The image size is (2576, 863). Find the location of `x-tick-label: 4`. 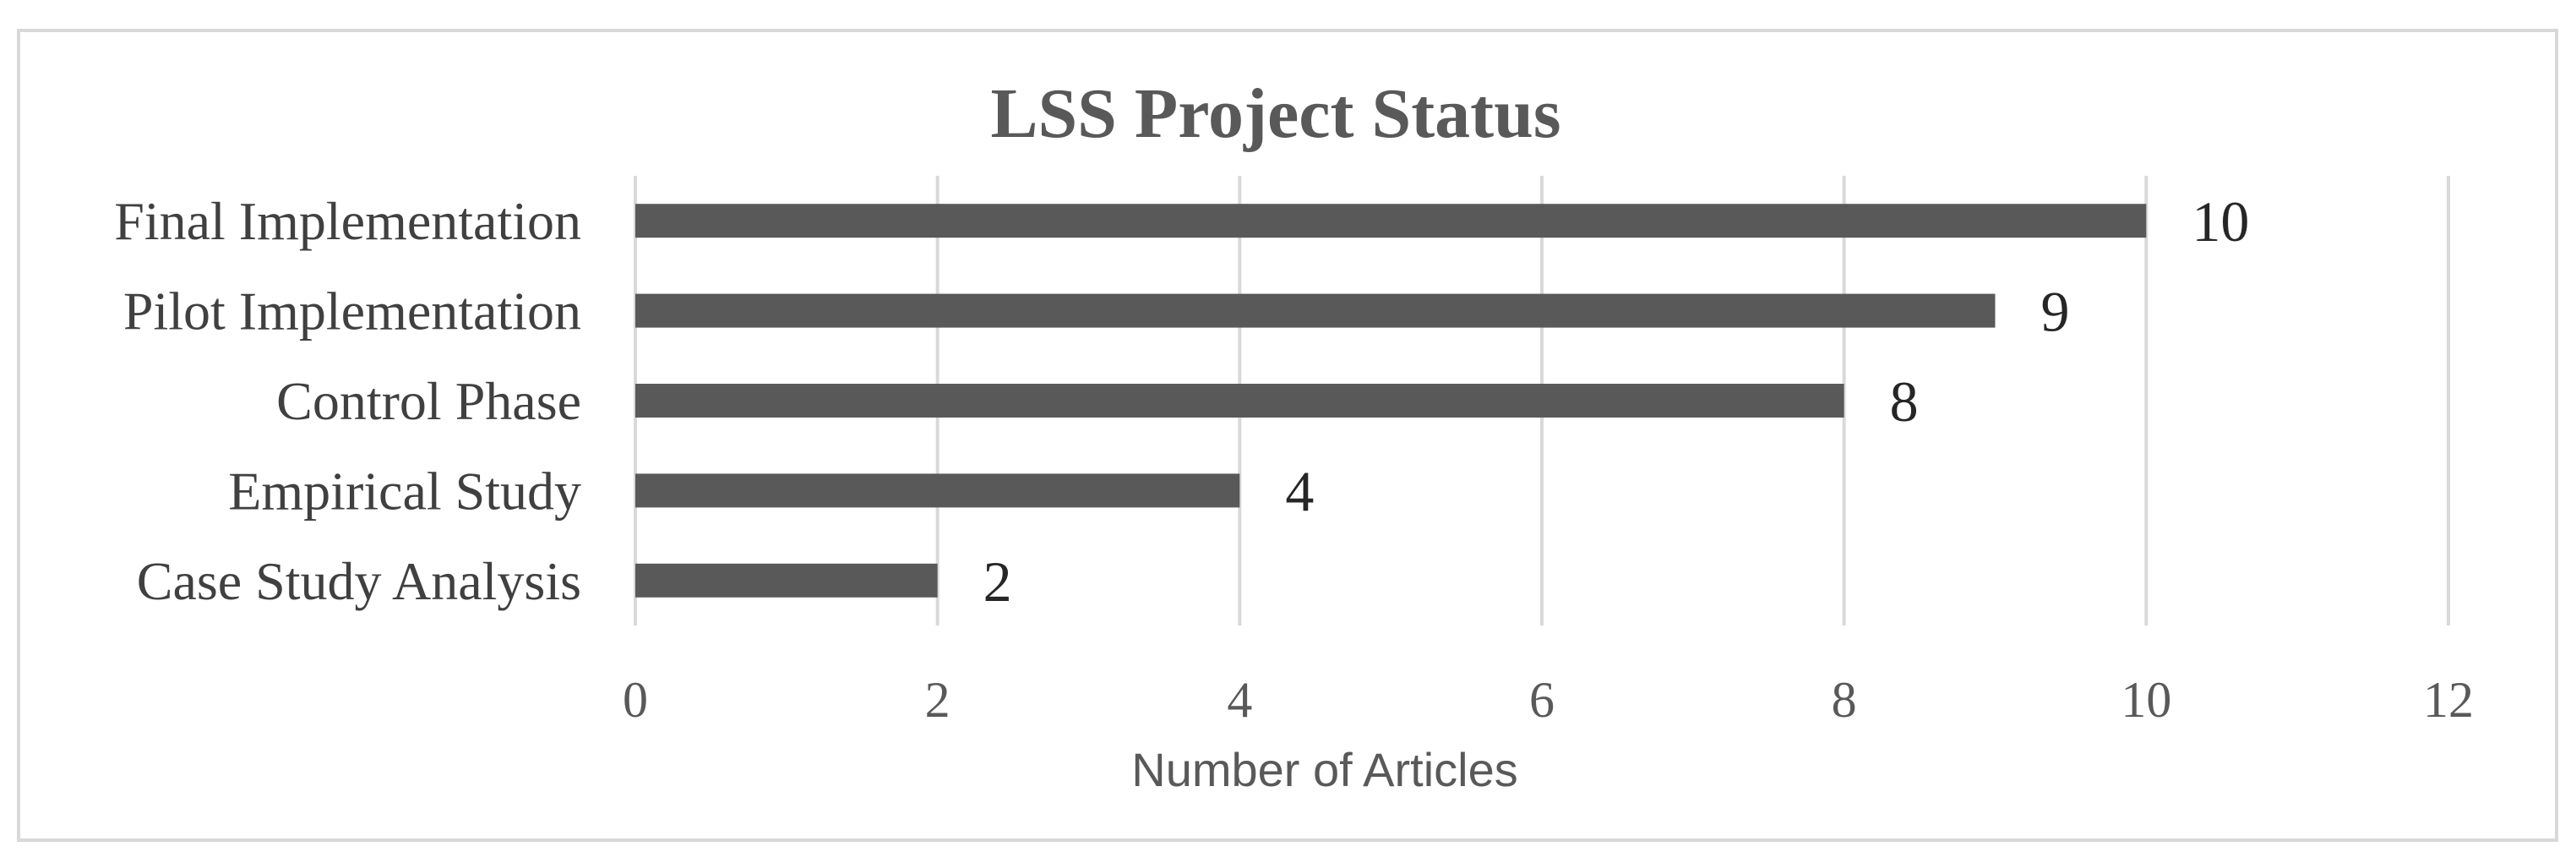

x-tick-label: 4 is located at coordinates (1239, 700).